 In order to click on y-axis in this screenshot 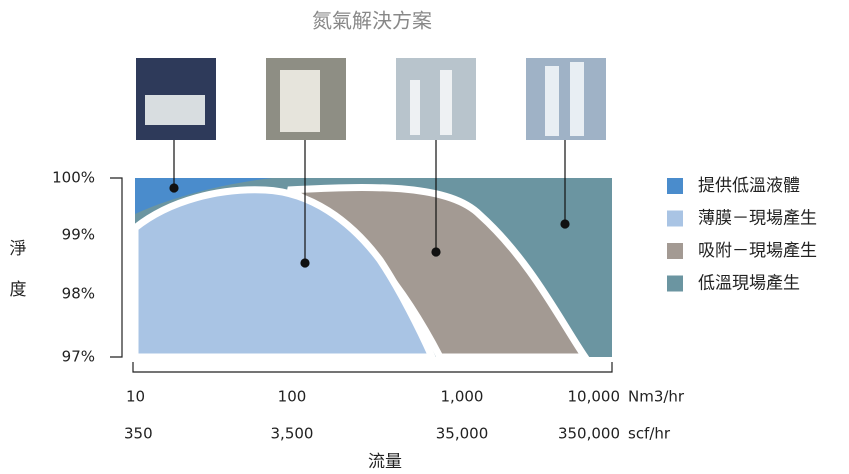, I will do `click(116, 267)`.